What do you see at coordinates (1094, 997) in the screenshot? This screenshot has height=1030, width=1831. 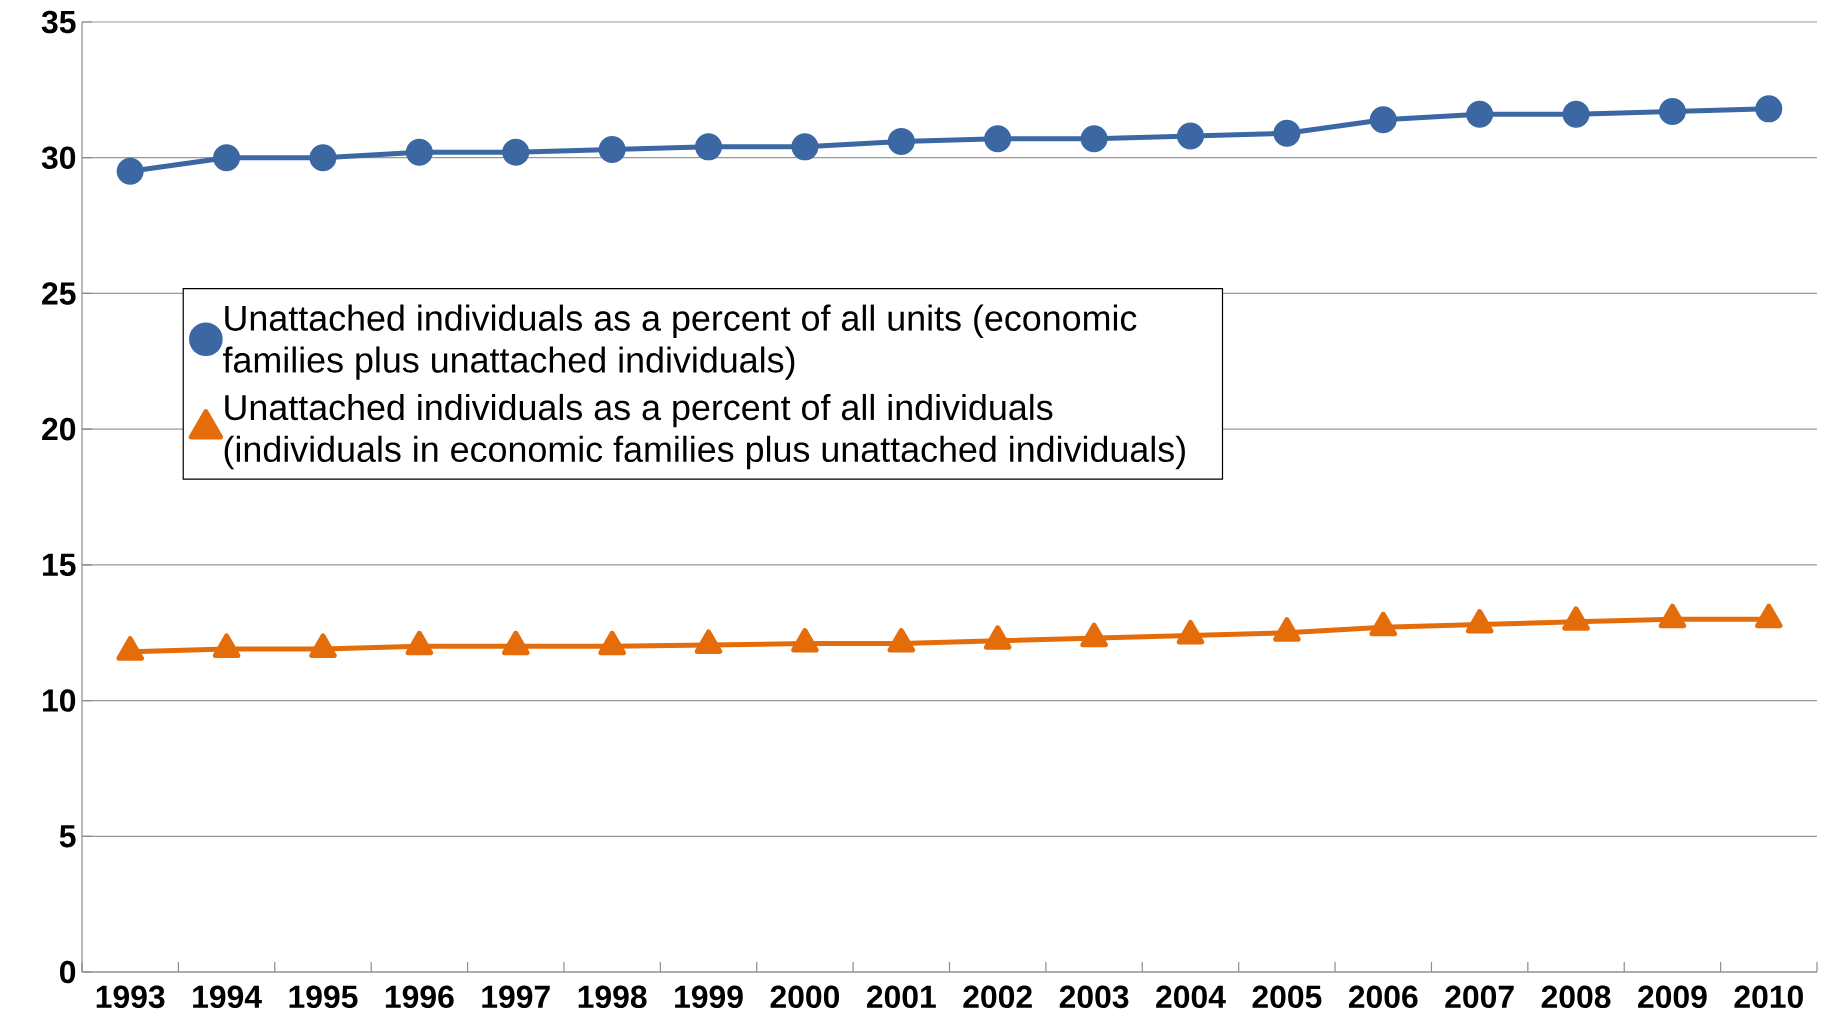 I see `x-tick-label: 2003` at bounding box center [1094, 997].